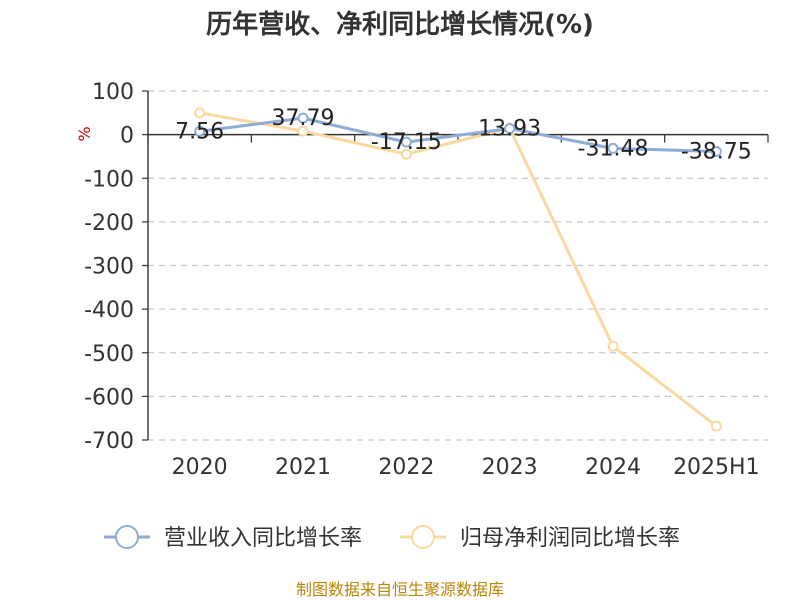 This screenshot has width=800, height=600. Describe the element at coordinates (400, 24) in the screenshot. I see `chart-title: 历年营收、净利同比增长情况(%)` at that location.